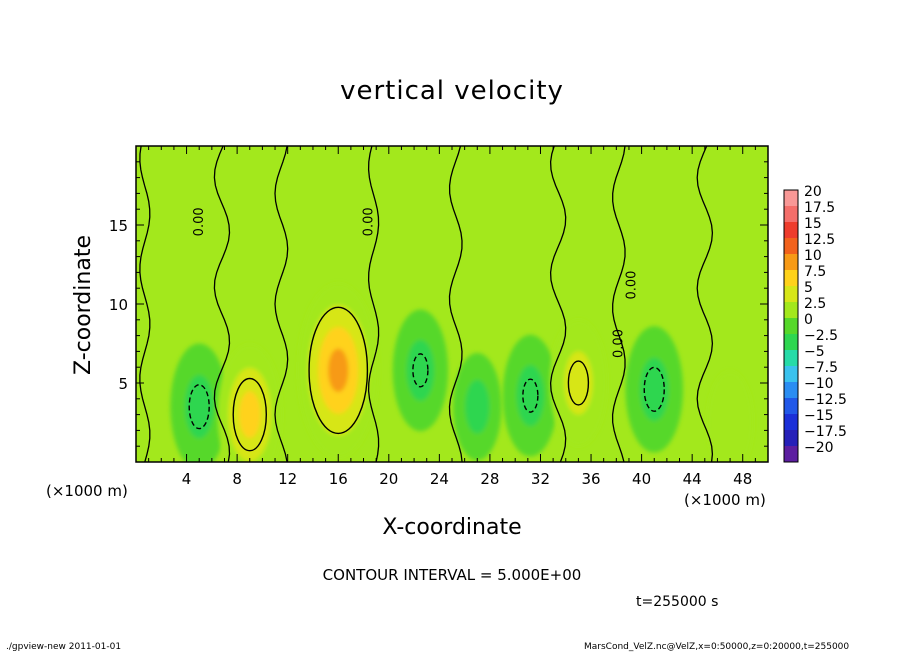 This screenshot has width=904, height=654. What do you see at coordinates (813, 192) in the screenshot?
I see `colorbar-label: 20` at bounding box center [813, 192].